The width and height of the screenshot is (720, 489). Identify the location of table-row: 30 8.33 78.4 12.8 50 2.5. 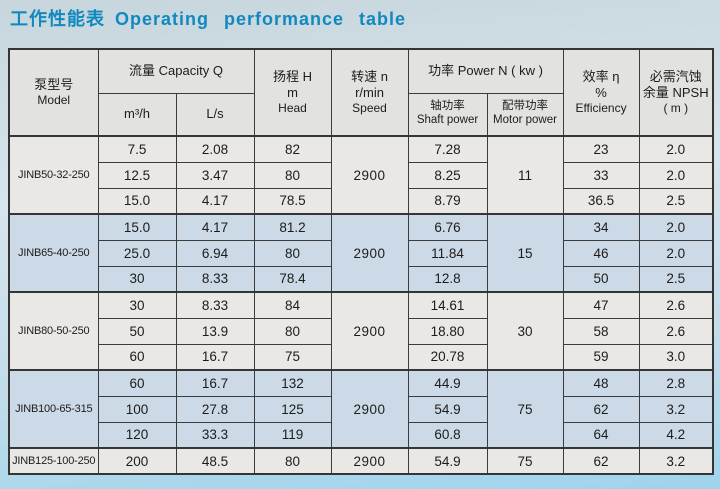
(361, 279).